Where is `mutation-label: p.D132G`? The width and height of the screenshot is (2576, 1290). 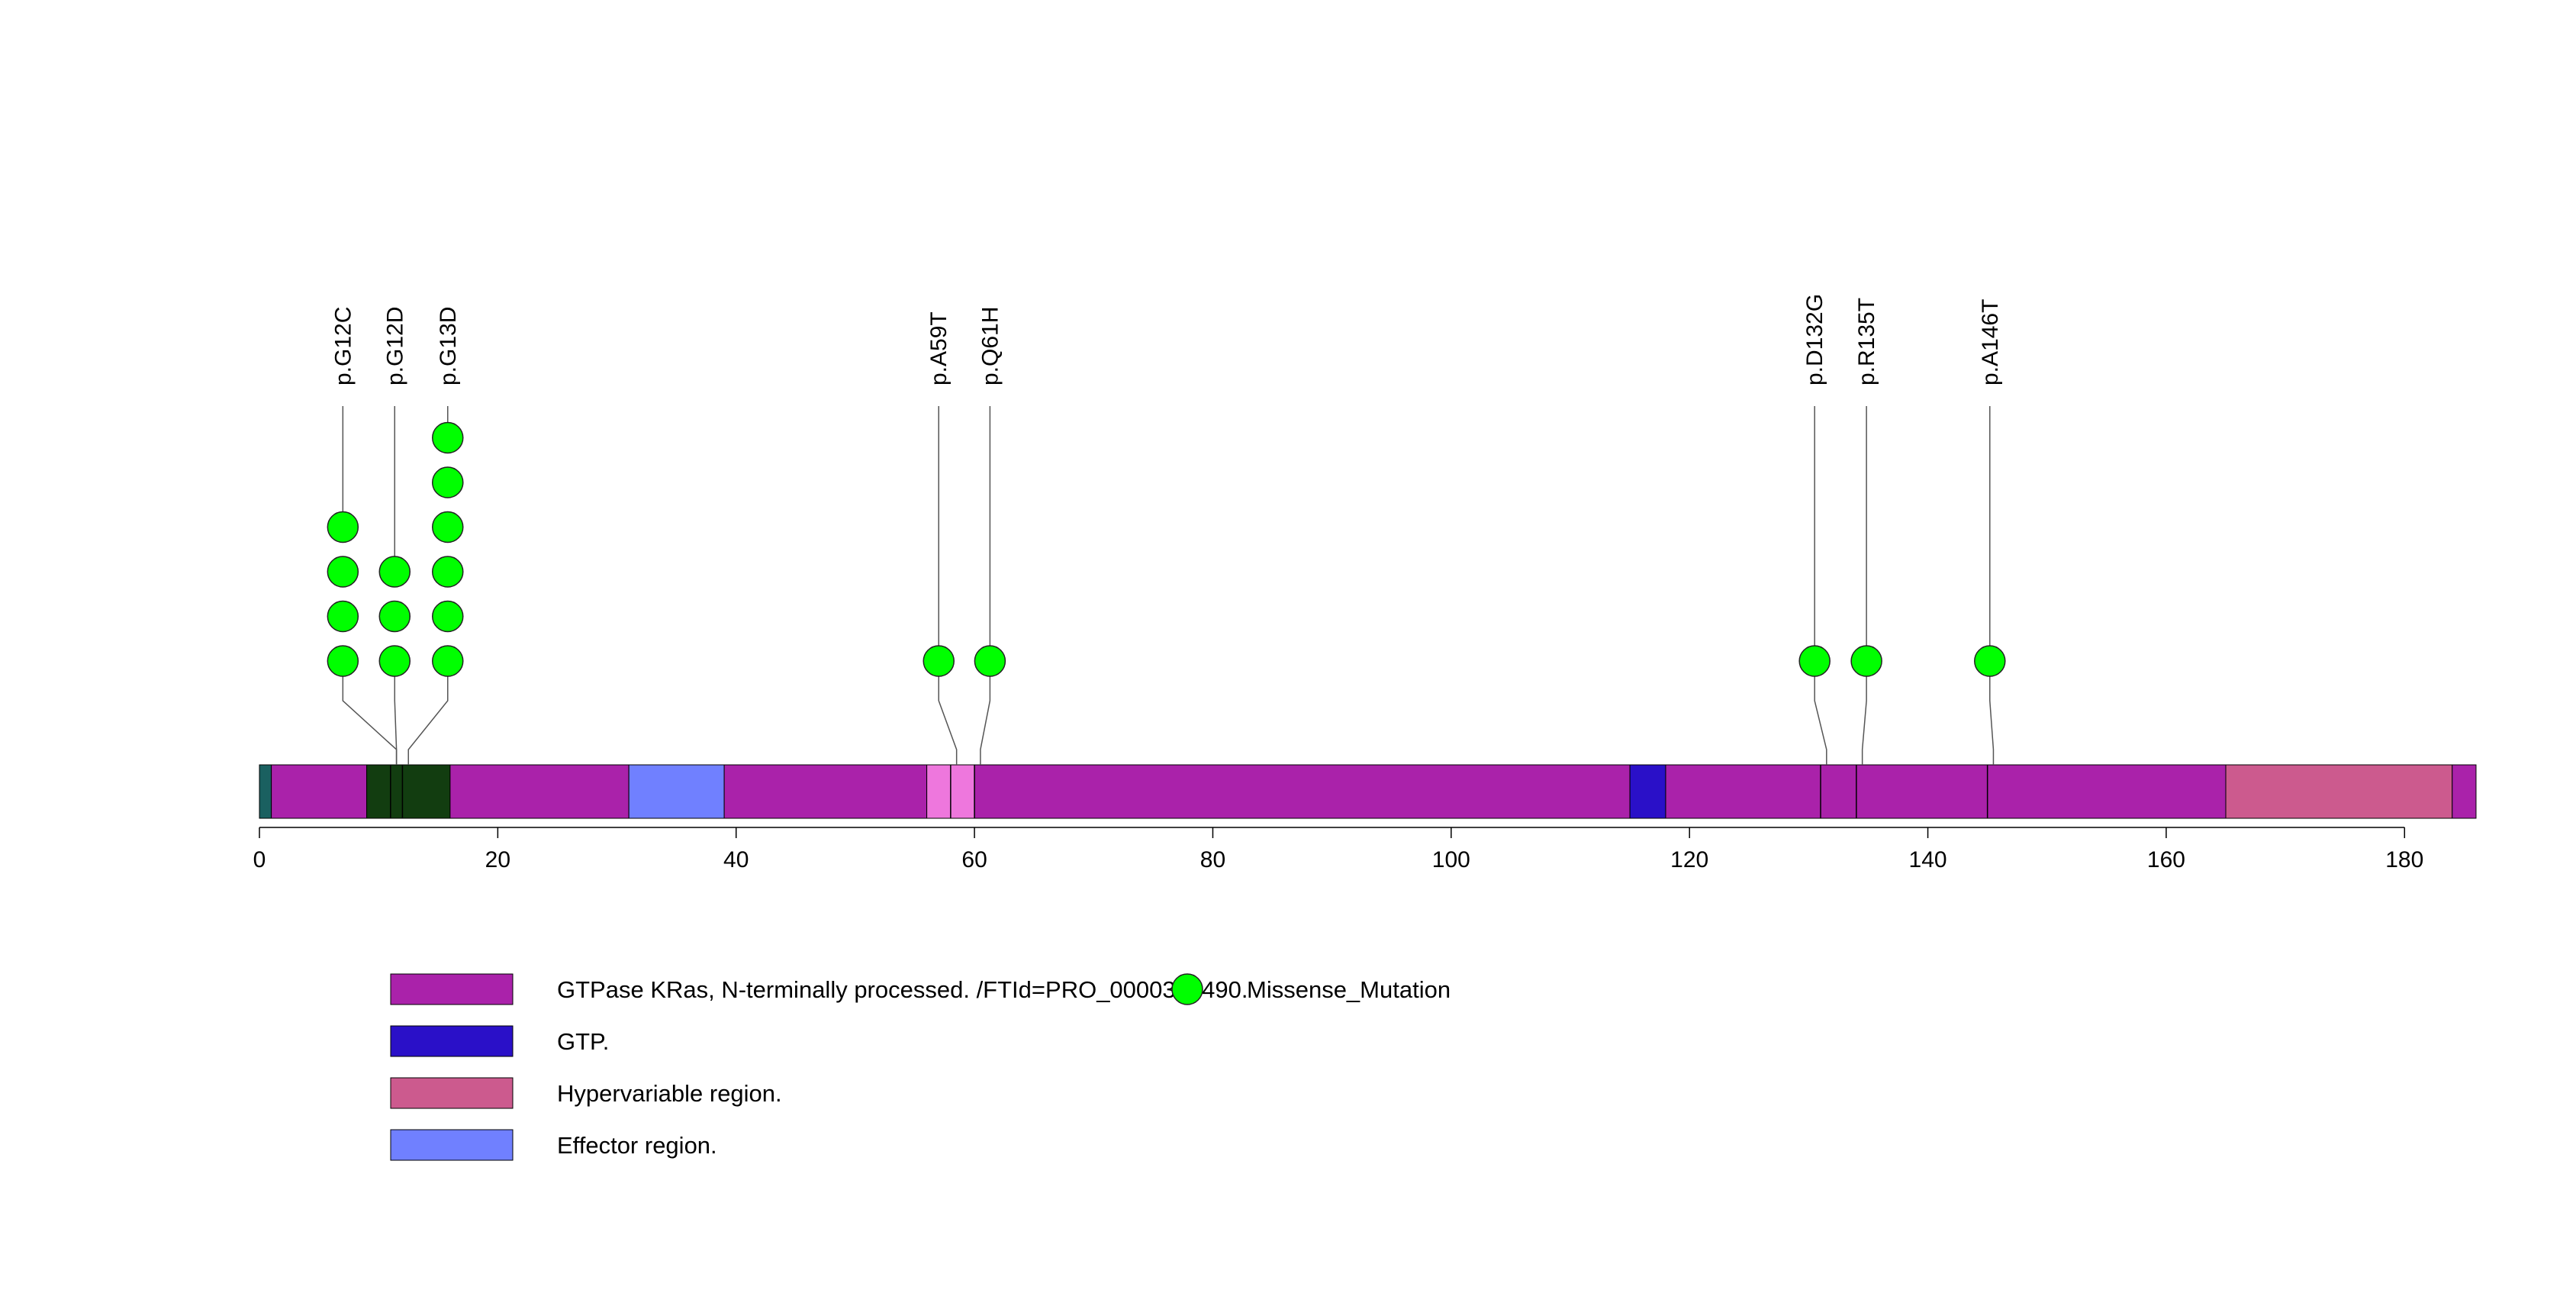
mutation-label: p.D132G is located at coordinates (1814, 340).